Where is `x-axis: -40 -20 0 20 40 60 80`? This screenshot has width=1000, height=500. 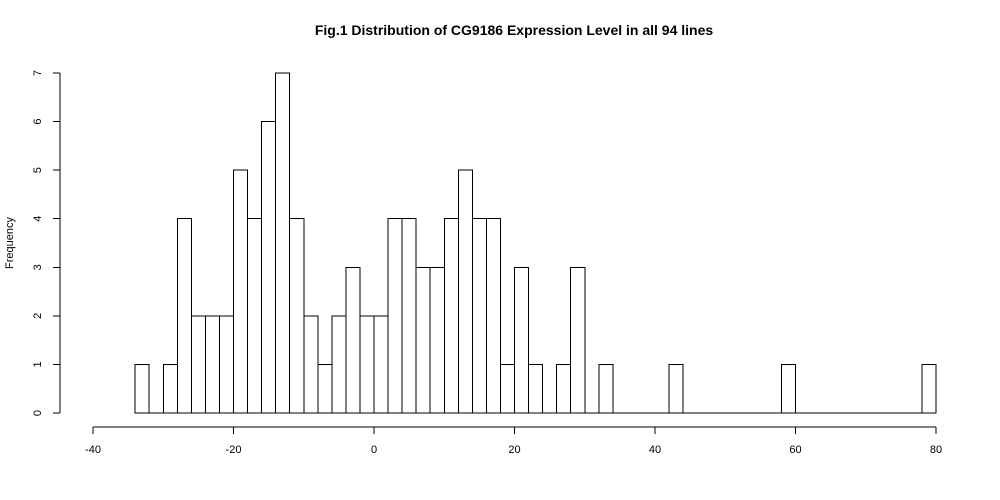
x-axis: -40 -20 0 20 40 60 80 is located at coordinates (513, 441).